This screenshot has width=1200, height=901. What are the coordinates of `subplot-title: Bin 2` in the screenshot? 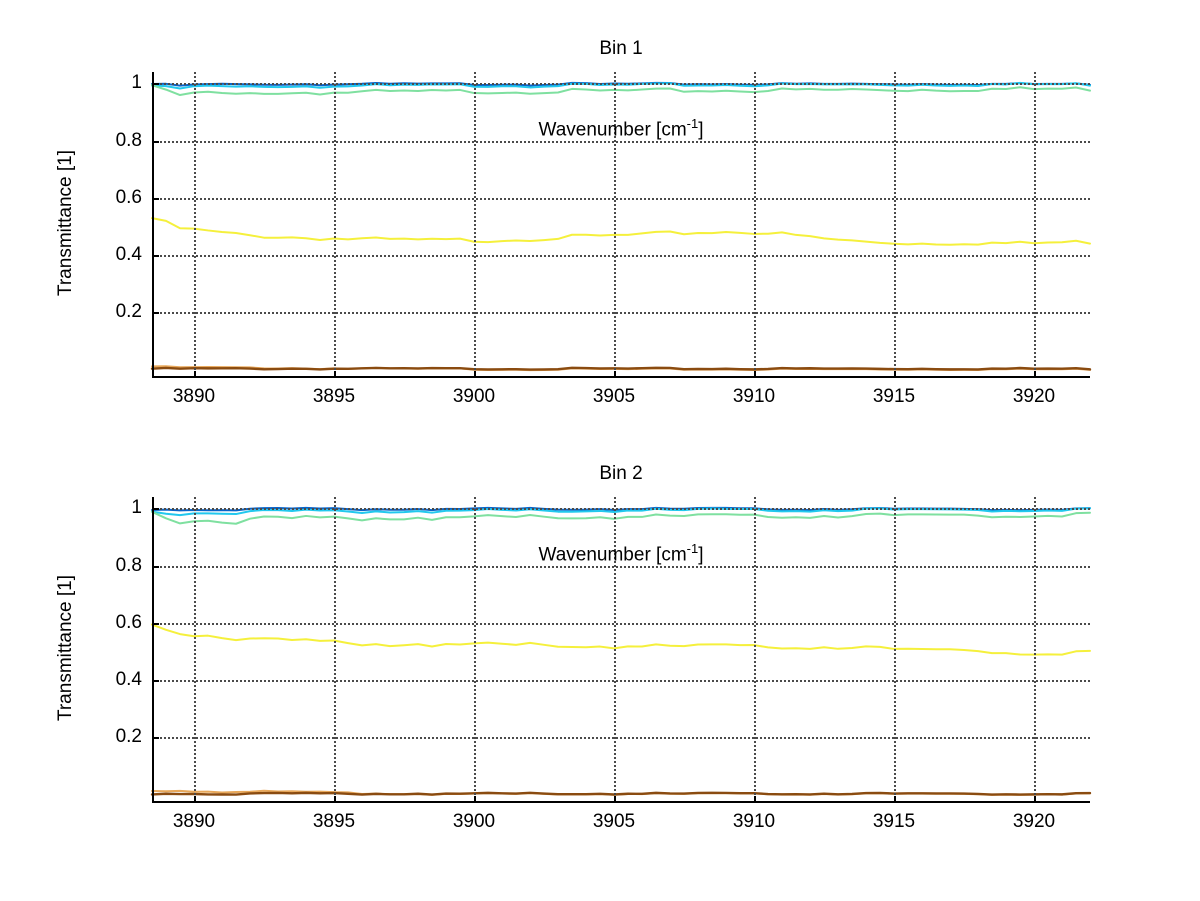 It's located at (621, 473).